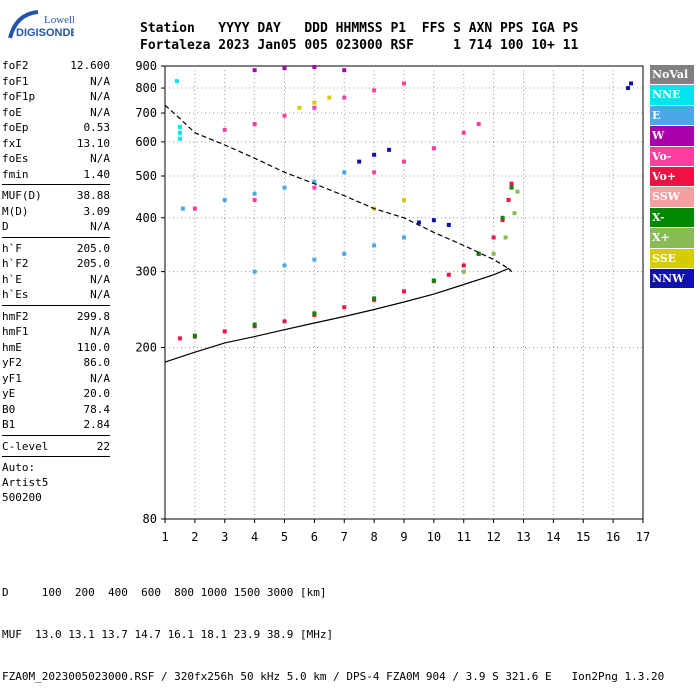 The height and width of the screenshot is (698, 700). I want to click on legend-item: NNE, so click(672, 95).